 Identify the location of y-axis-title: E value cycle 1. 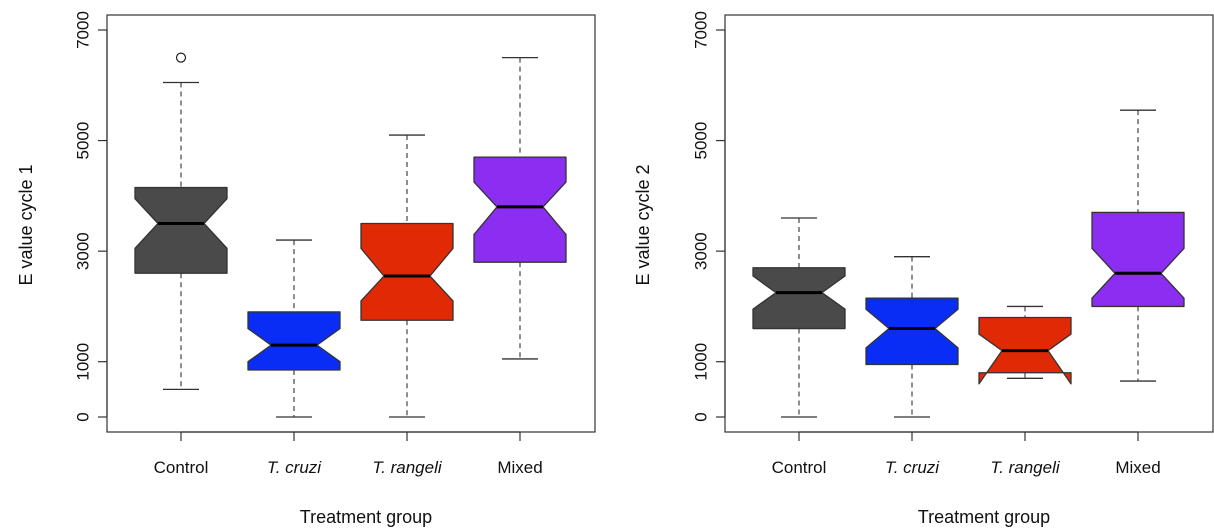
(26, 224).